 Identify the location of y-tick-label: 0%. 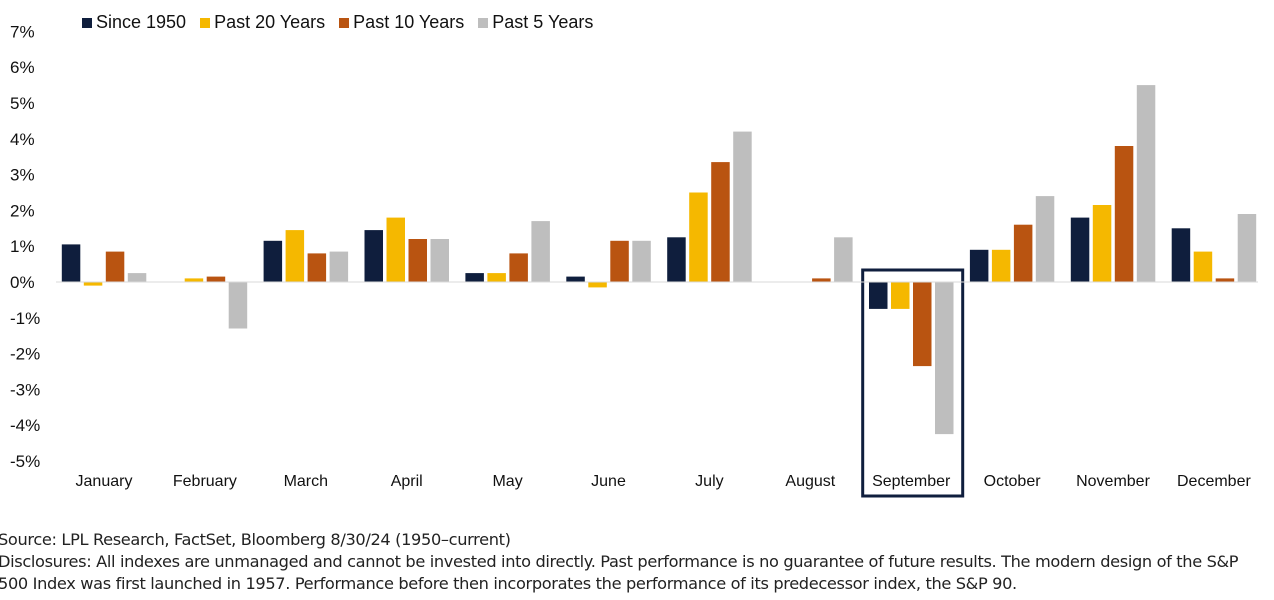
(22, 282).